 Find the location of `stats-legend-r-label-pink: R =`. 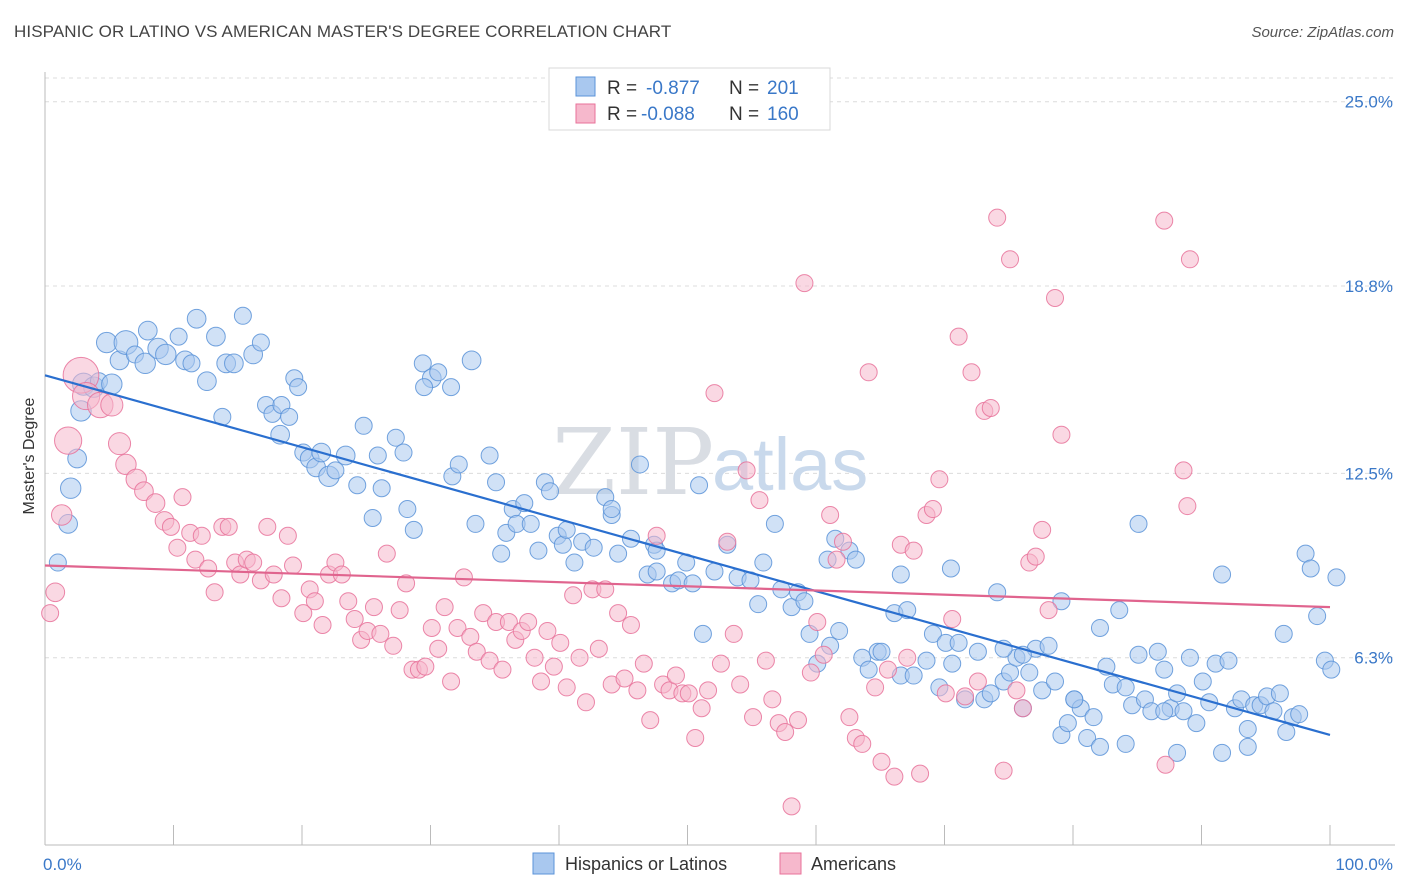

stats-legend-r-label-pink: R = is located at coordinates (622, 114).